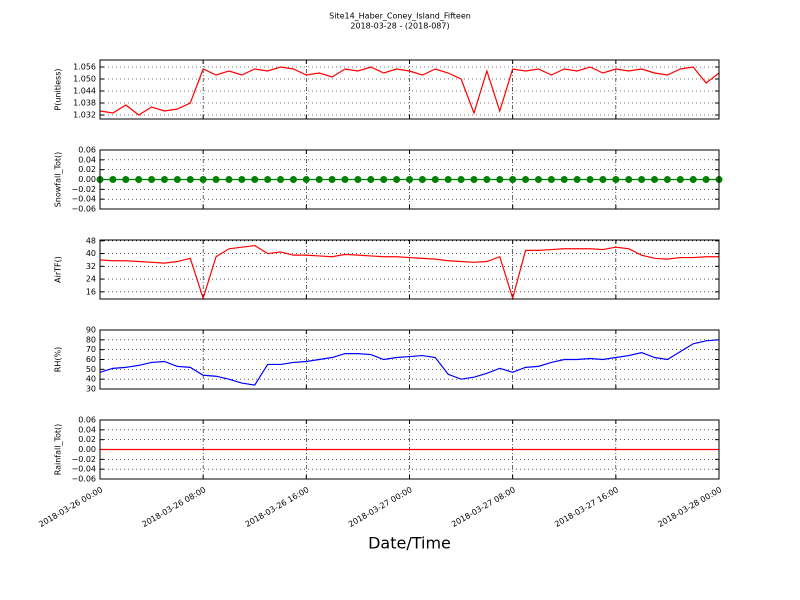 This screenshot has width=800, height=600. Describe the element at coordinates (91, 240) in the screenshot. I see `y-tick-label: 48` at that location.